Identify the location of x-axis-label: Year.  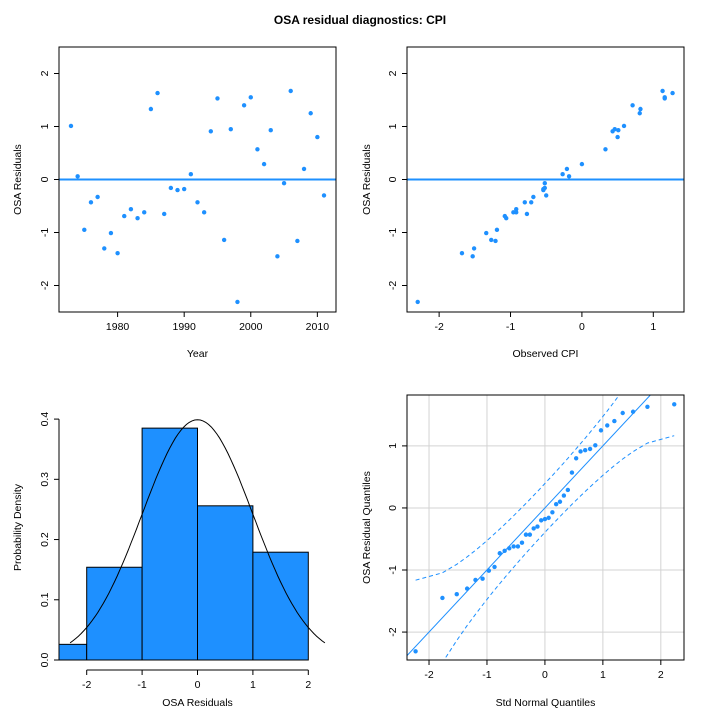
(198, 354).